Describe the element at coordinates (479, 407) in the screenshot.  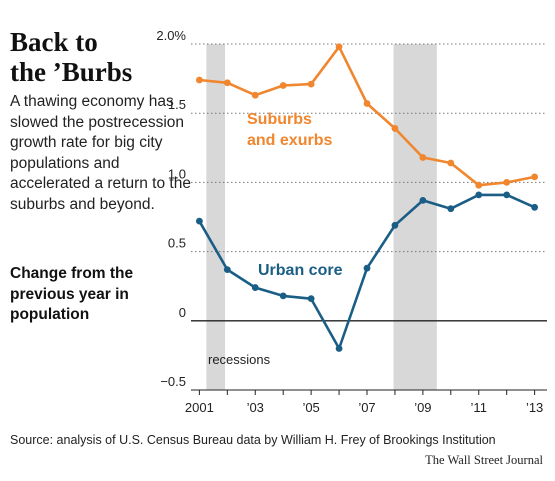
I see `x-tick-label: ’11` at that location.